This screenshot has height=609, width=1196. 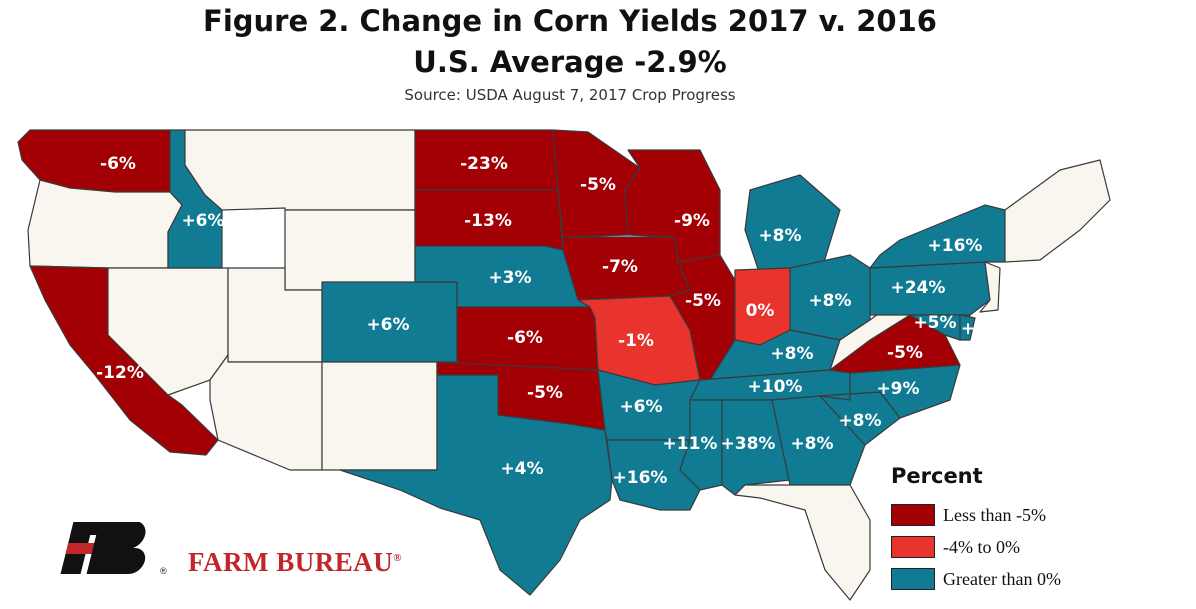 I want to click on state-label-ia: -7%, so click(x=620, y=267).